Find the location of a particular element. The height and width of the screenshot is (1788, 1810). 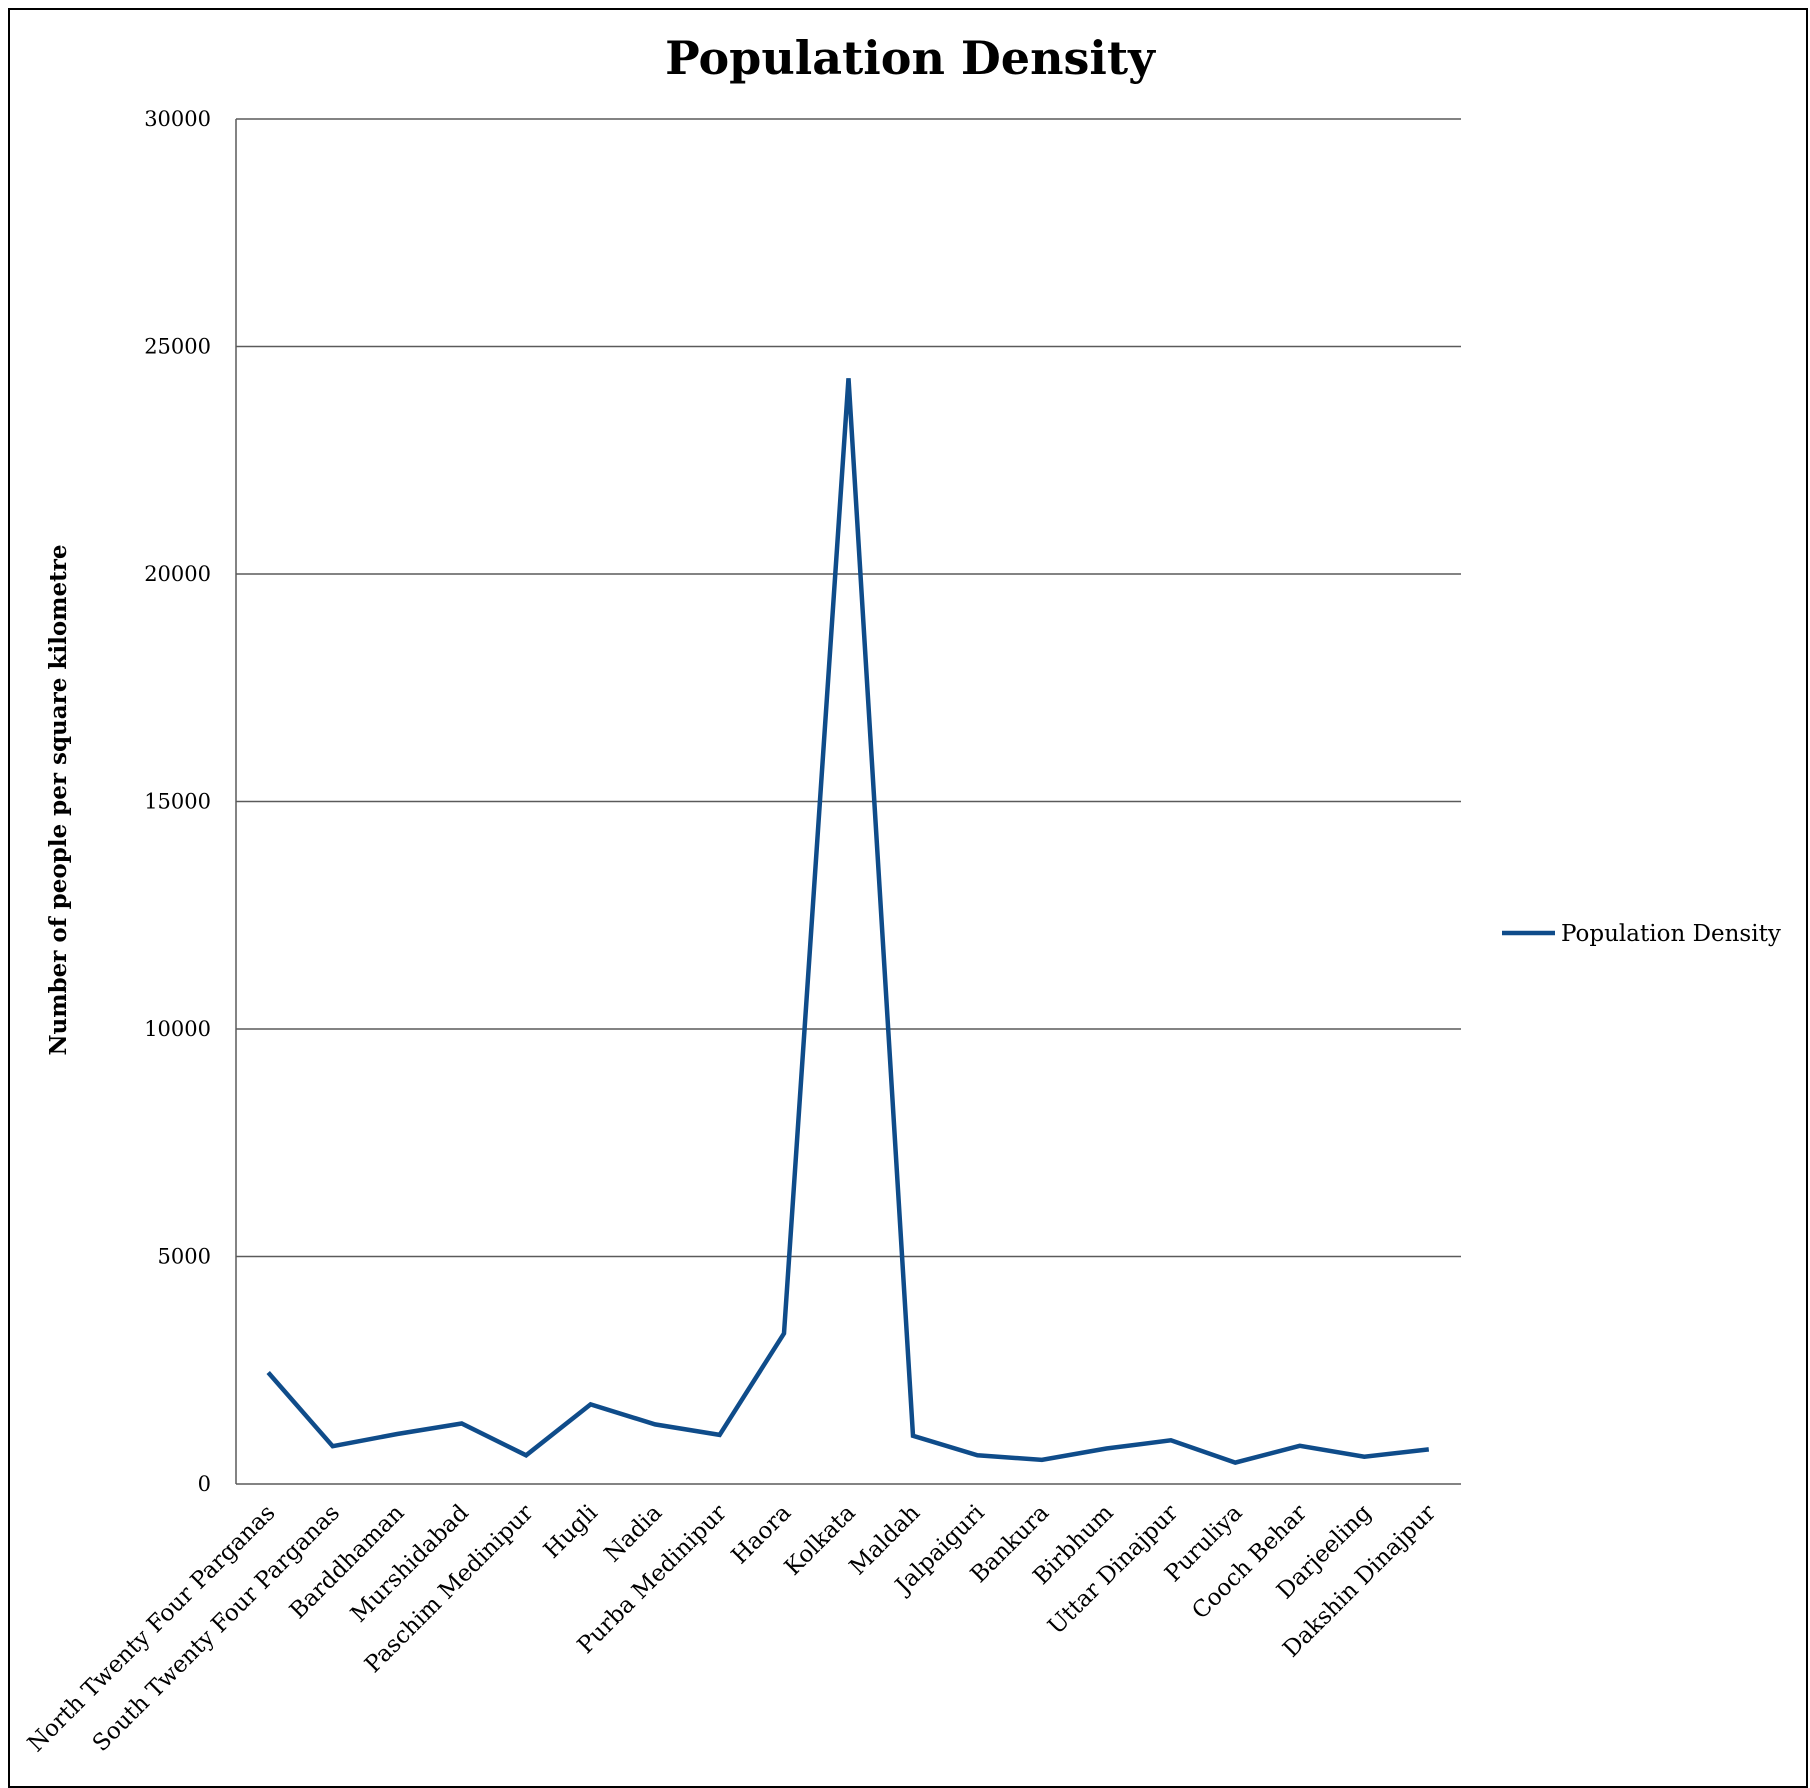

x-tick-label: South Twenty Four Parganas is located at coordinates (216, 1628).